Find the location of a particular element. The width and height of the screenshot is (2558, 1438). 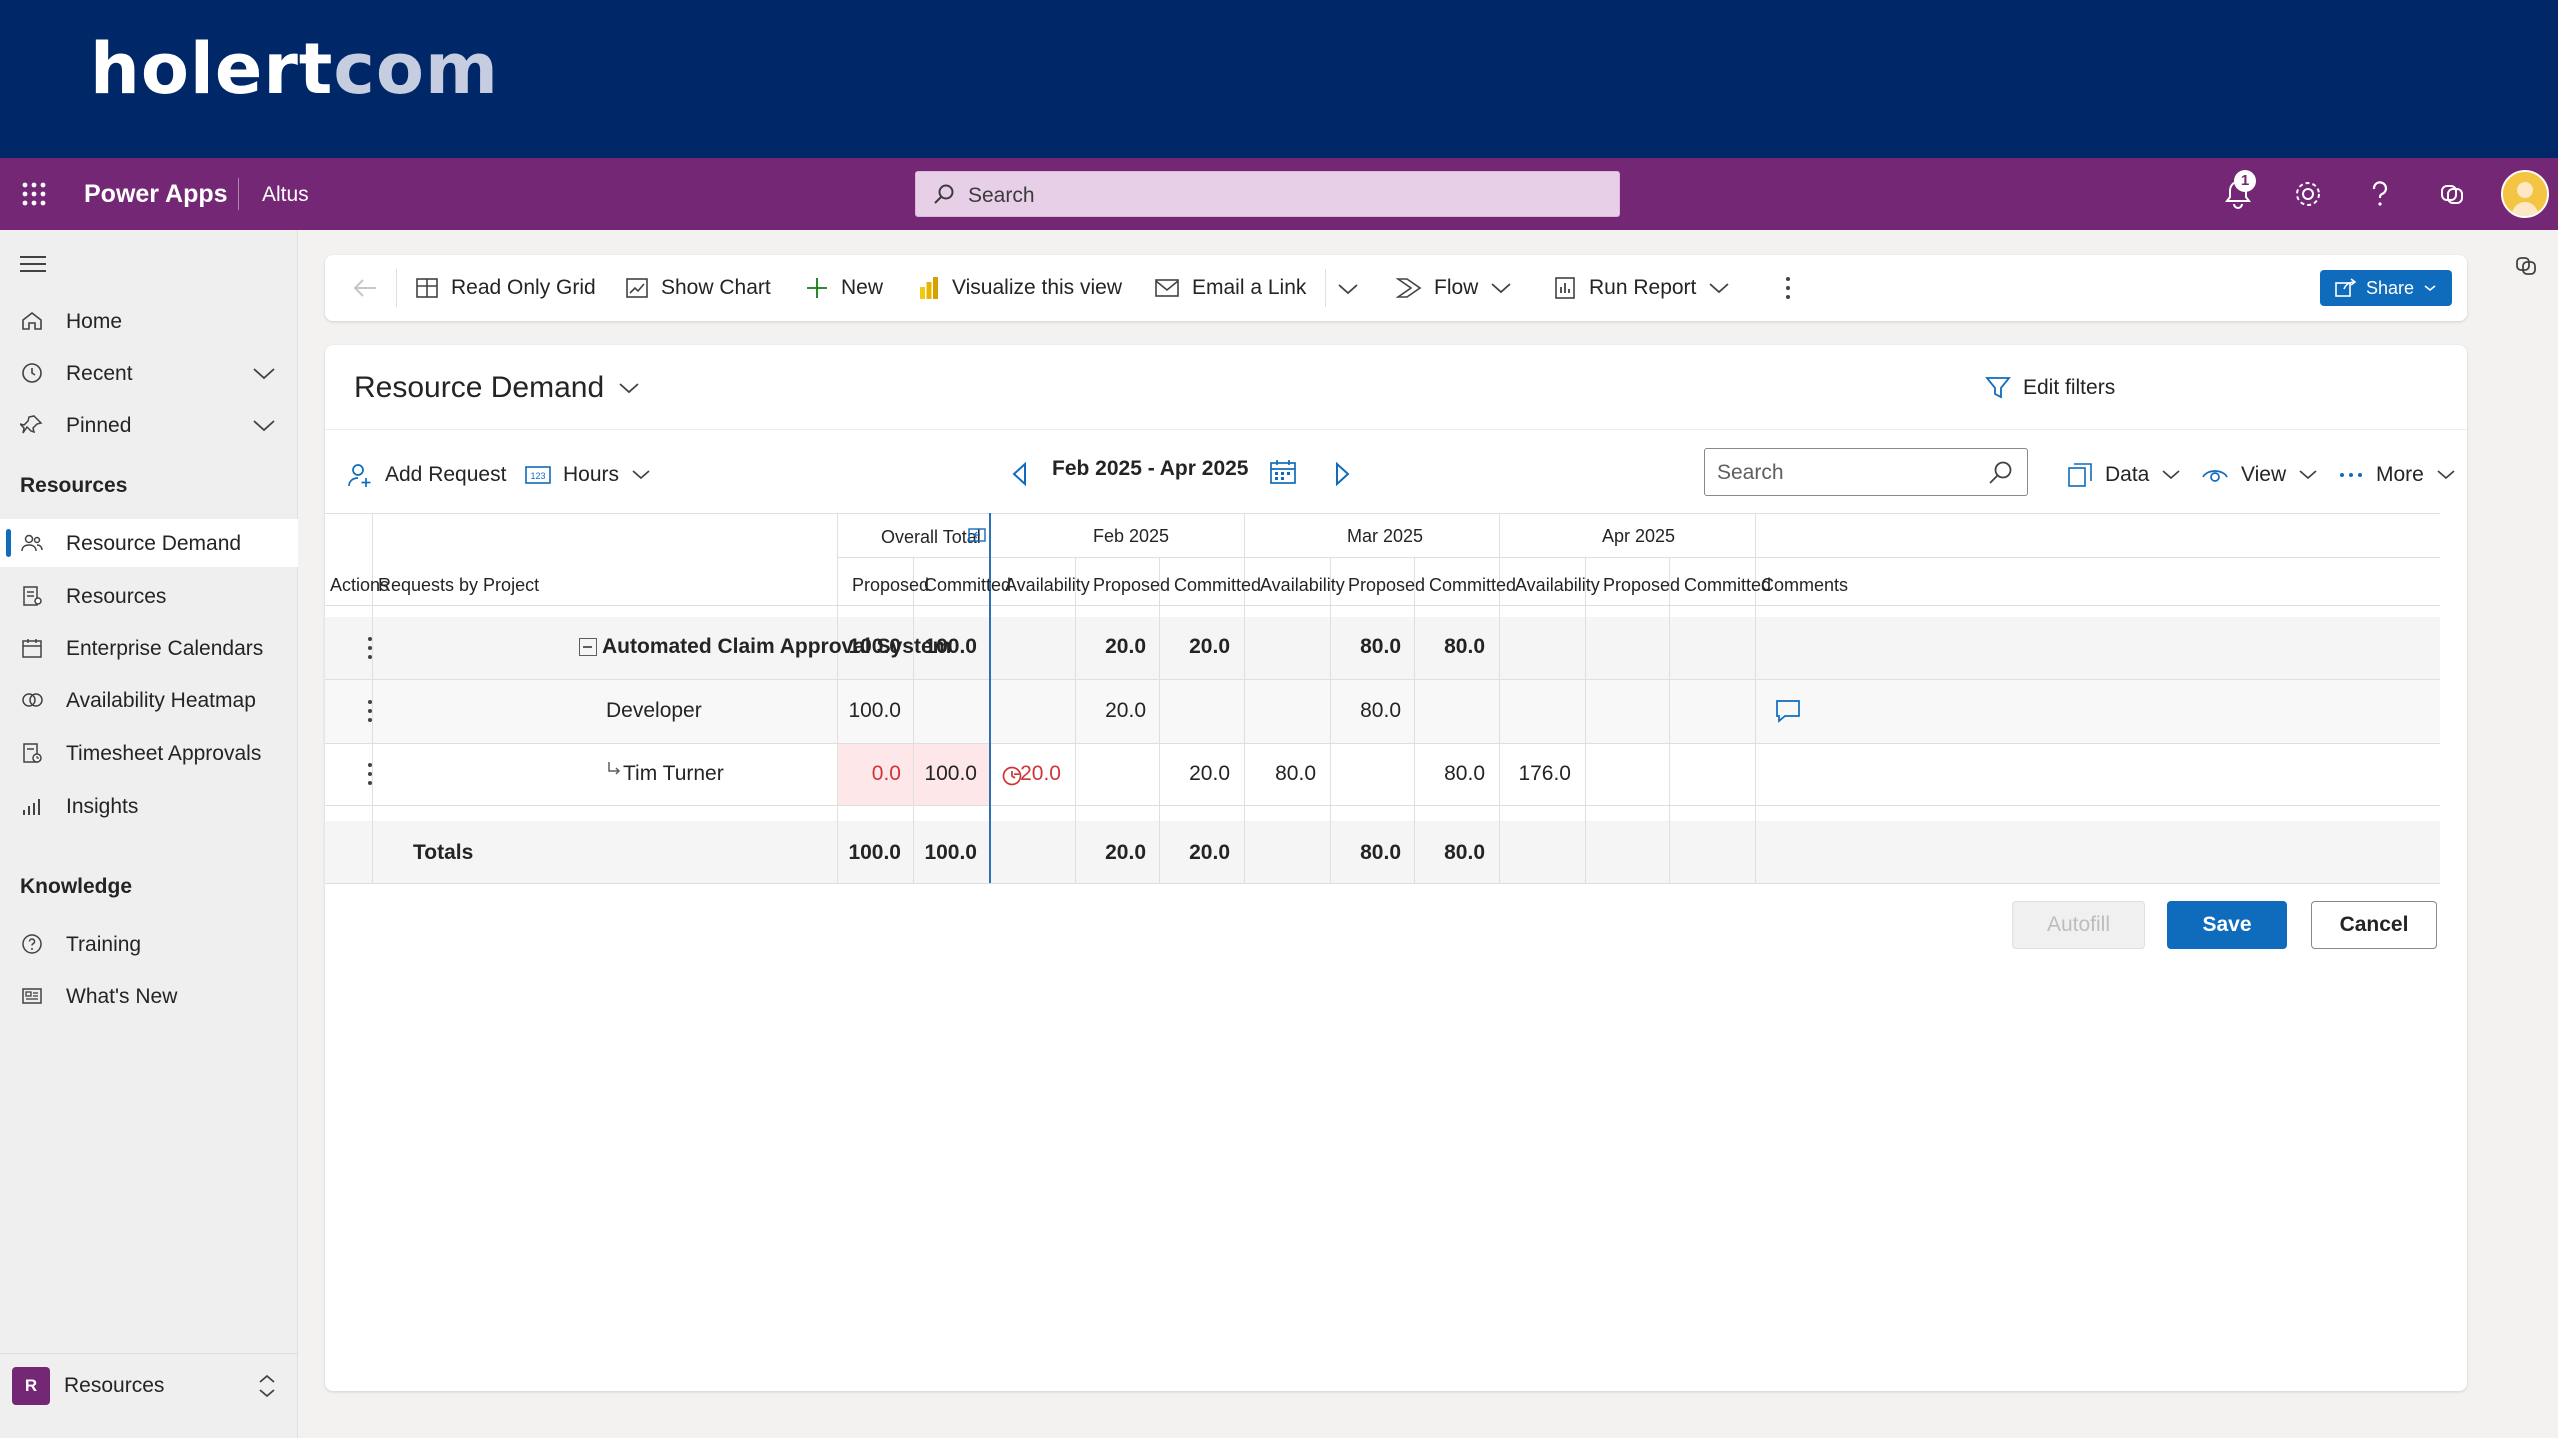

cell-feb-committed: 20.0 is located at coordinates (1209, 773).